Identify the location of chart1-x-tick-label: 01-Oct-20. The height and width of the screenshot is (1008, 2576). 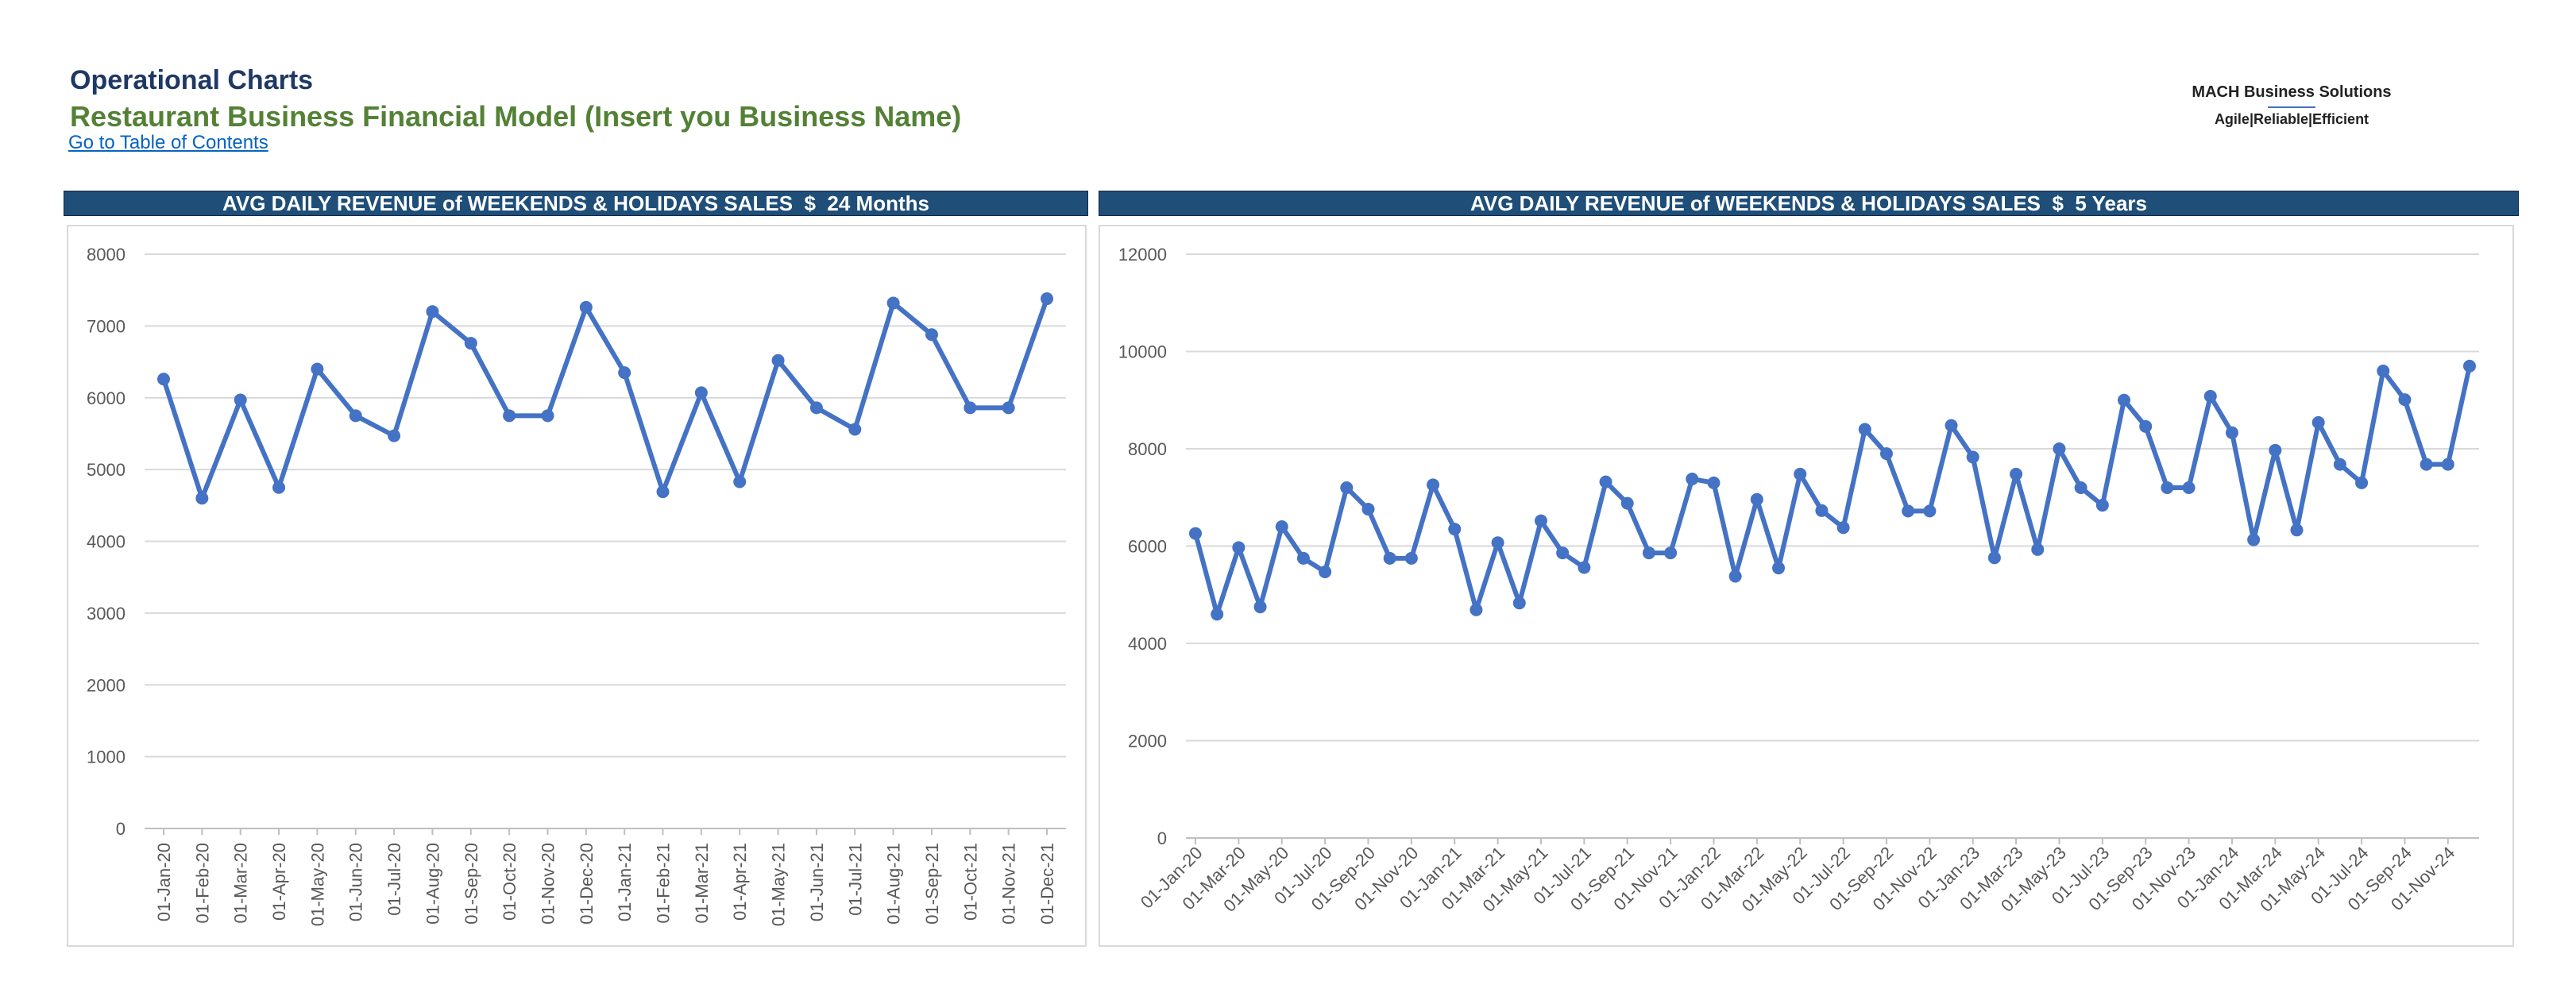
(509, 882).